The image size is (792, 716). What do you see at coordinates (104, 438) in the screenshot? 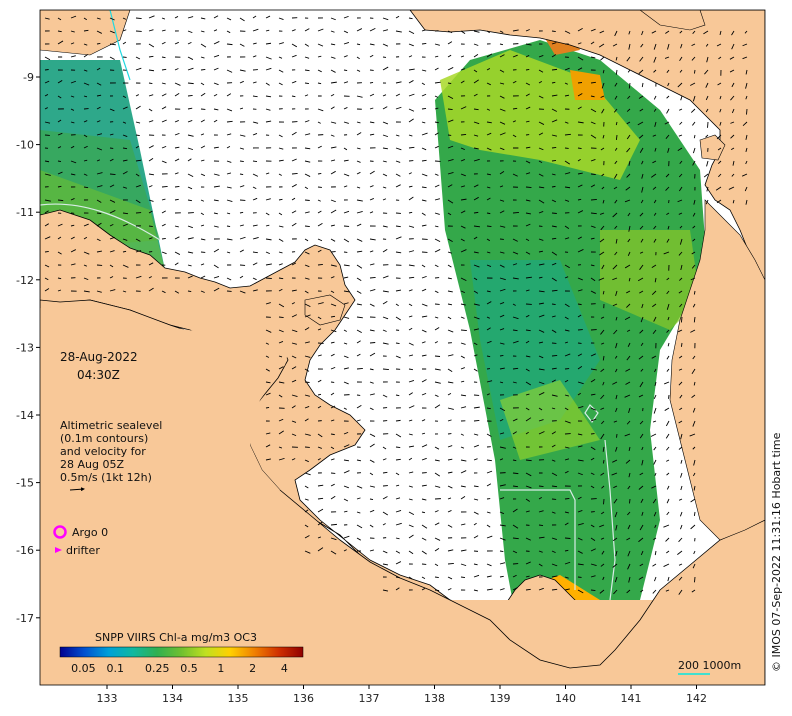
I see `legend-line-2: (0.1m contours)` at bounding box center [104, 438].